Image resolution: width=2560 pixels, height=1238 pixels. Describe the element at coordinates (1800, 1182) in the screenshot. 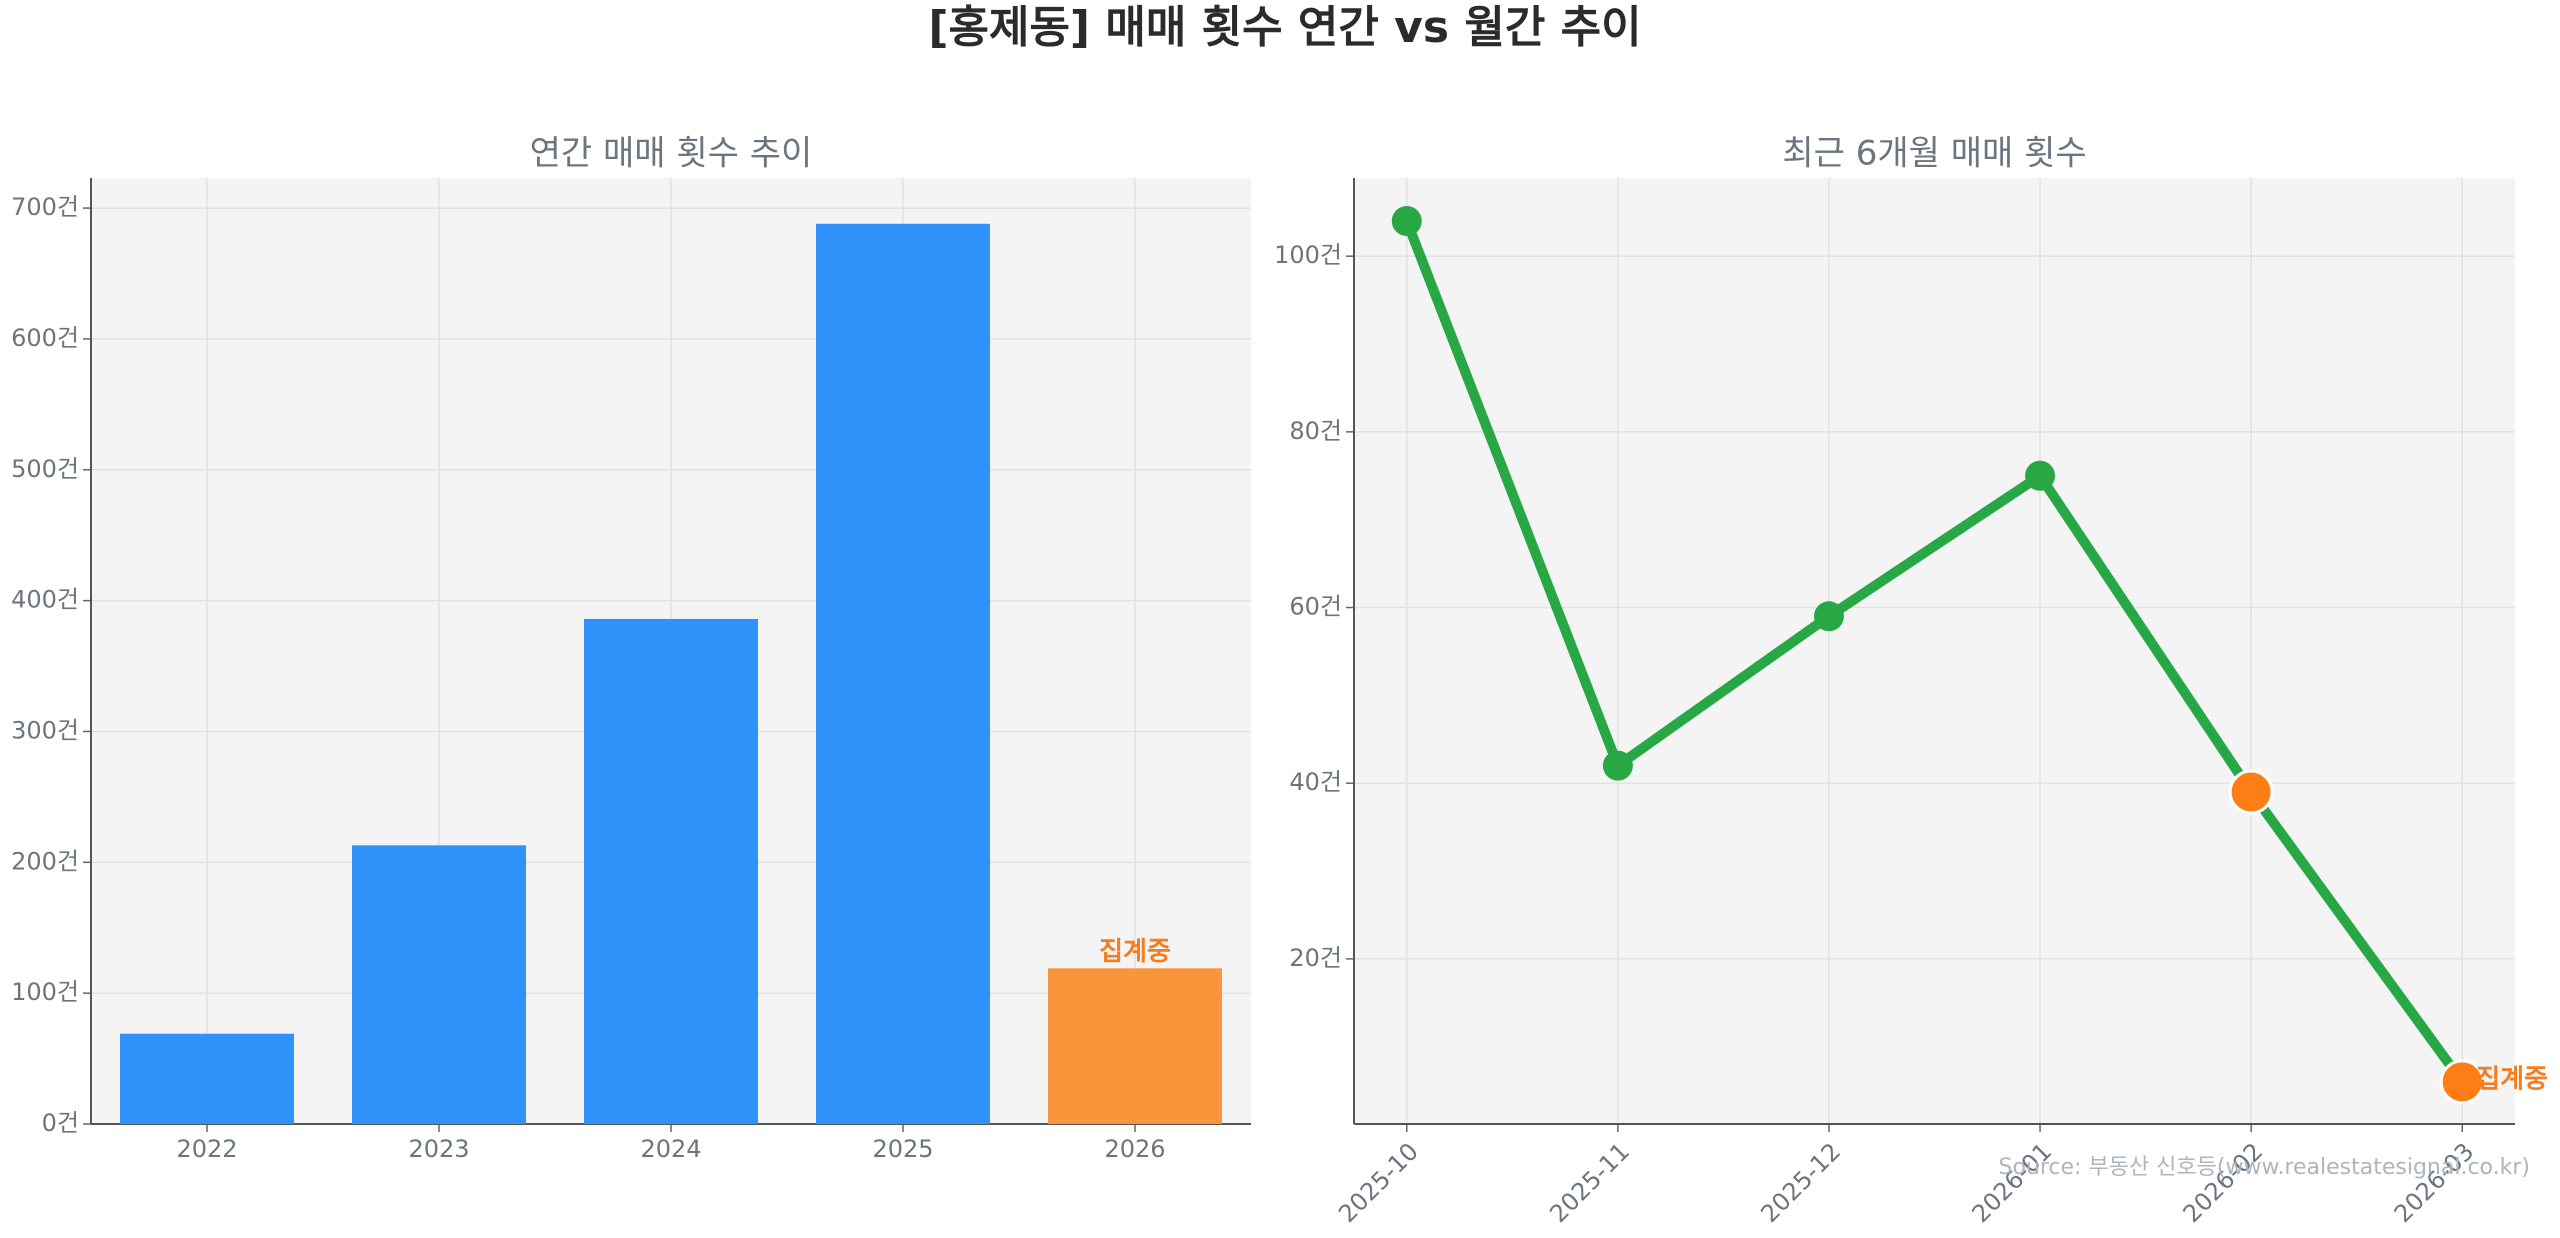

I see `x-tick-label: 2025-12` at that location.